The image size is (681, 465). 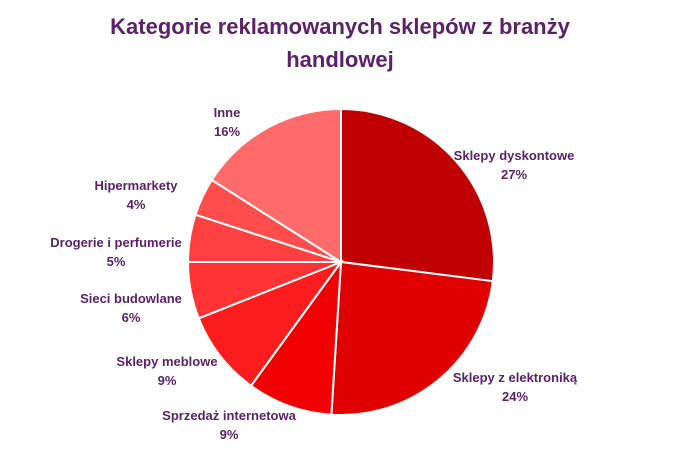 I want to click on slice-name-label: Hipermarkety, so click(x=136, y=185).